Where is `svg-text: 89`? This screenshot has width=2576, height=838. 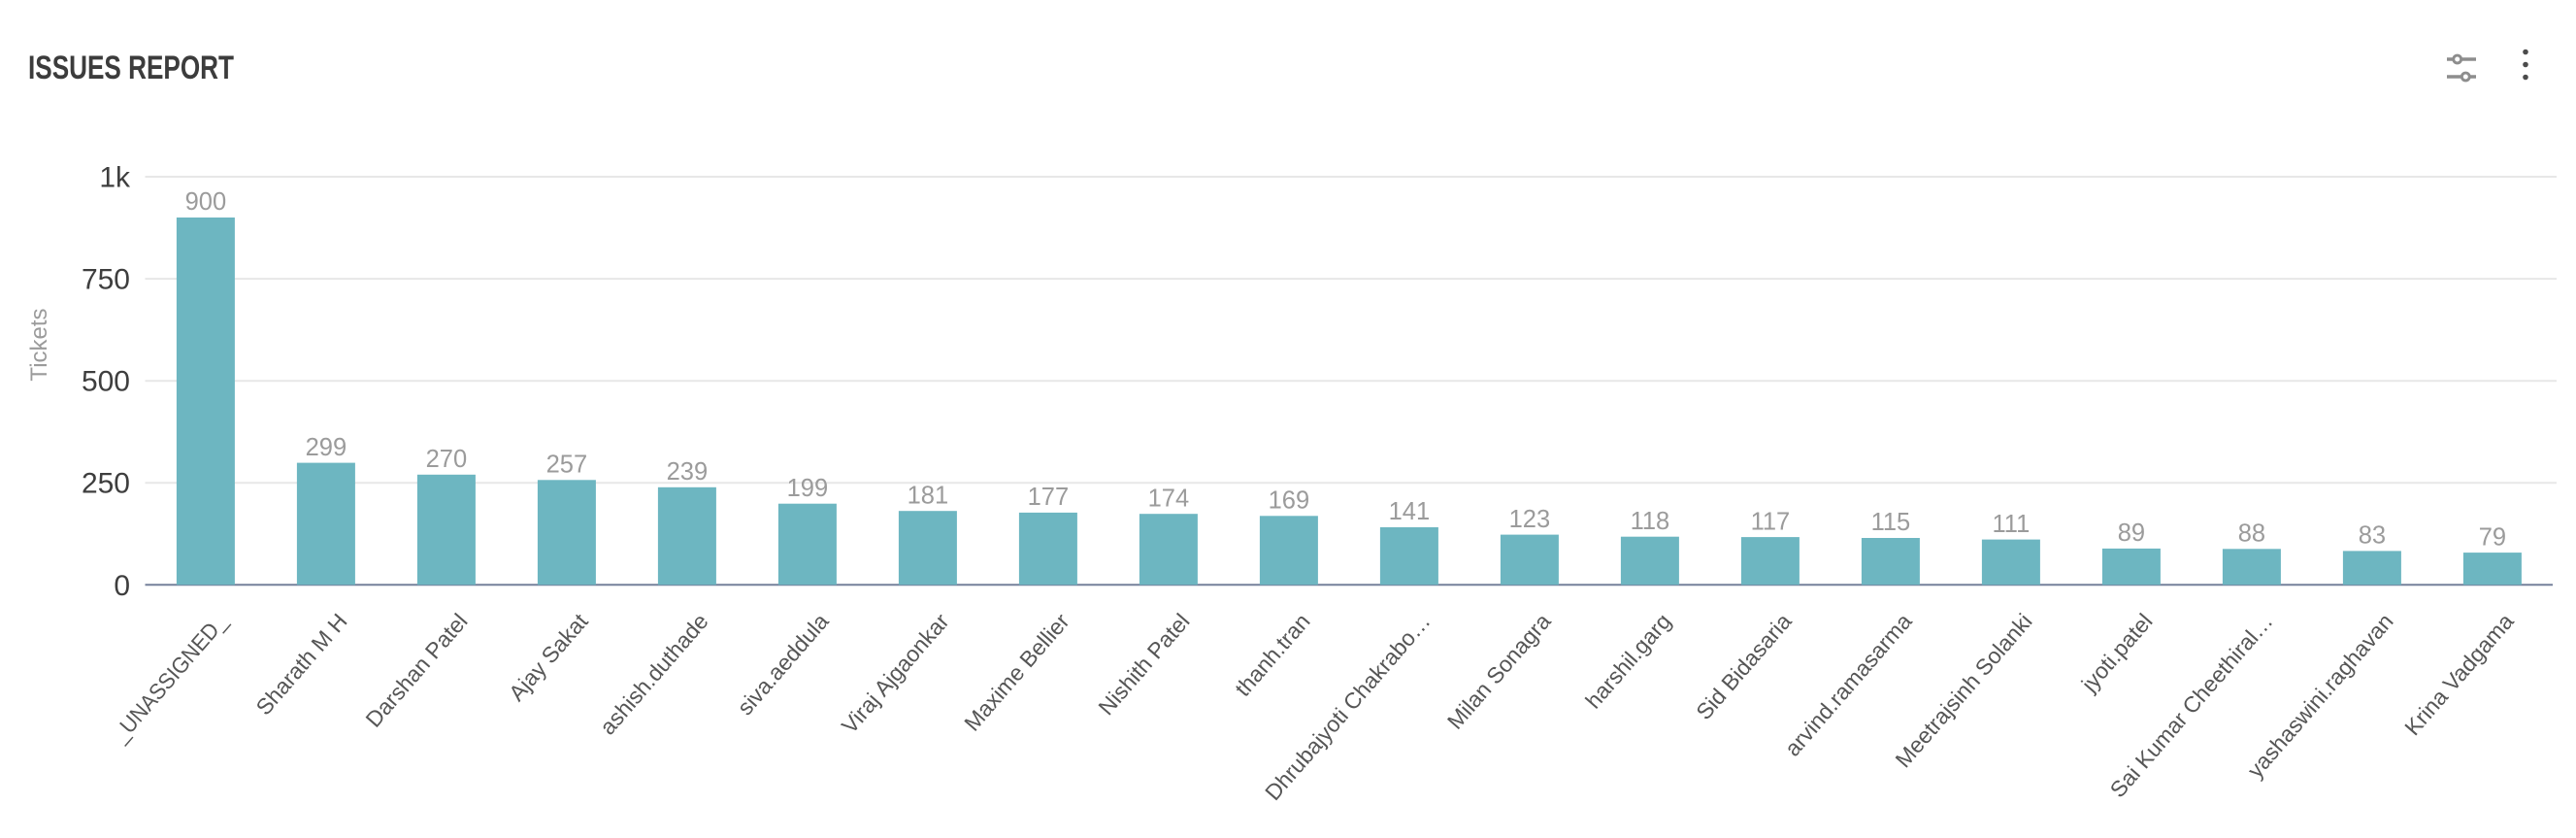 svg-text: 89 is located at coordinates (2131, 533).